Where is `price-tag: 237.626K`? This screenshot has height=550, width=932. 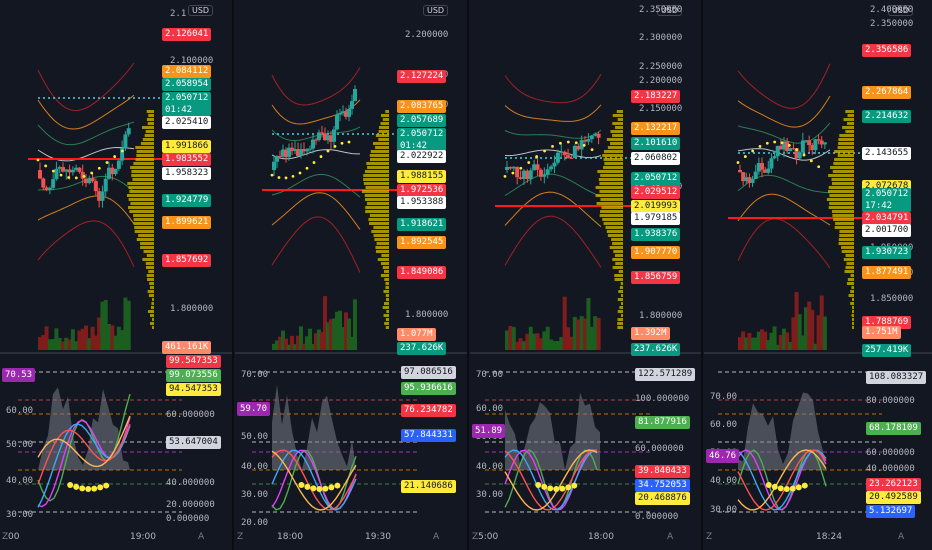
price-tag: 237.626K is located at coordinates (656, 349).